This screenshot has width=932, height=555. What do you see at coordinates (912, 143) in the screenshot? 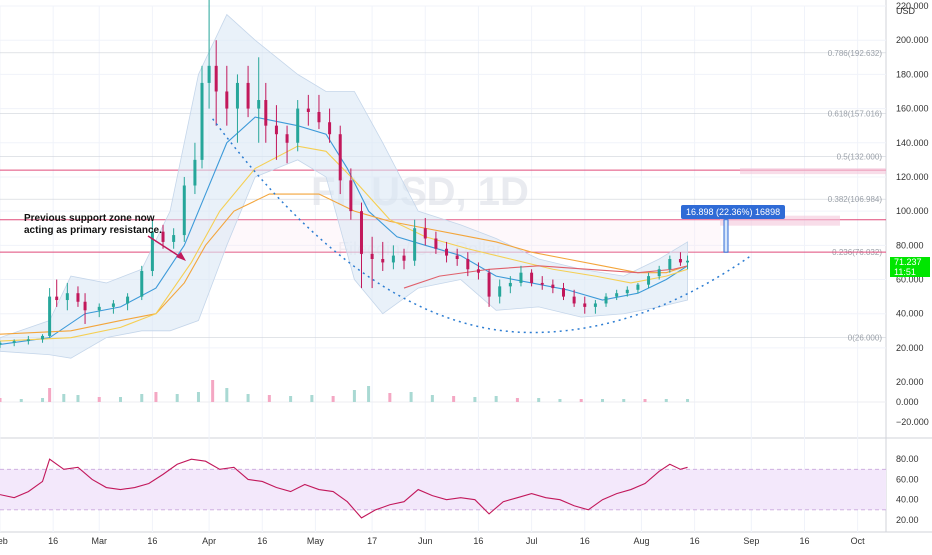
I see `y-tick-label: 140.000` at bounding box center [912, 143].